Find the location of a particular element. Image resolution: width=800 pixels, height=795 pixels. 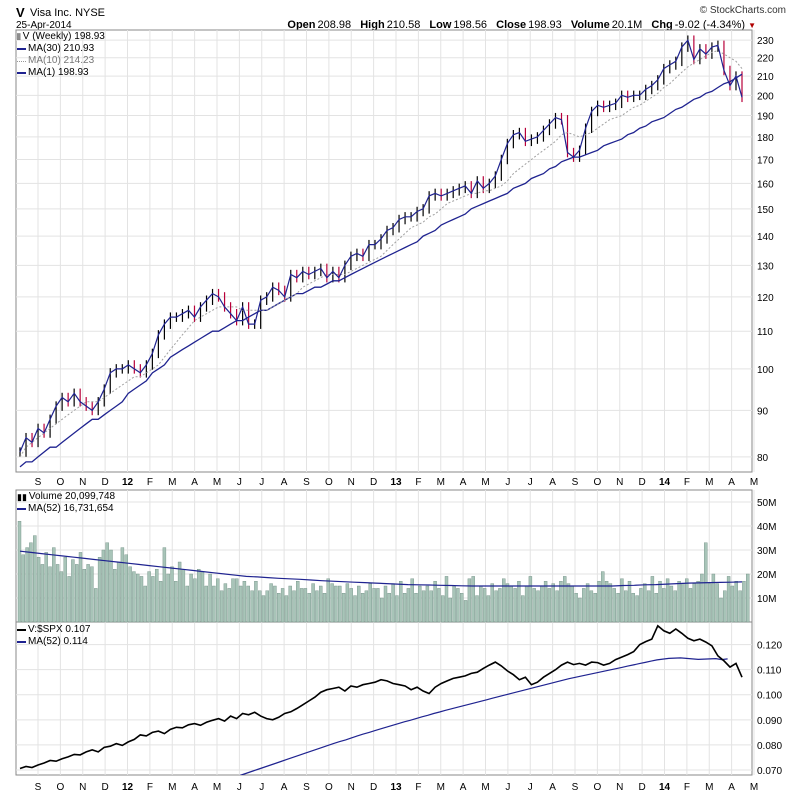

ratio-ma-swatch is located at coordinates (21, 642).